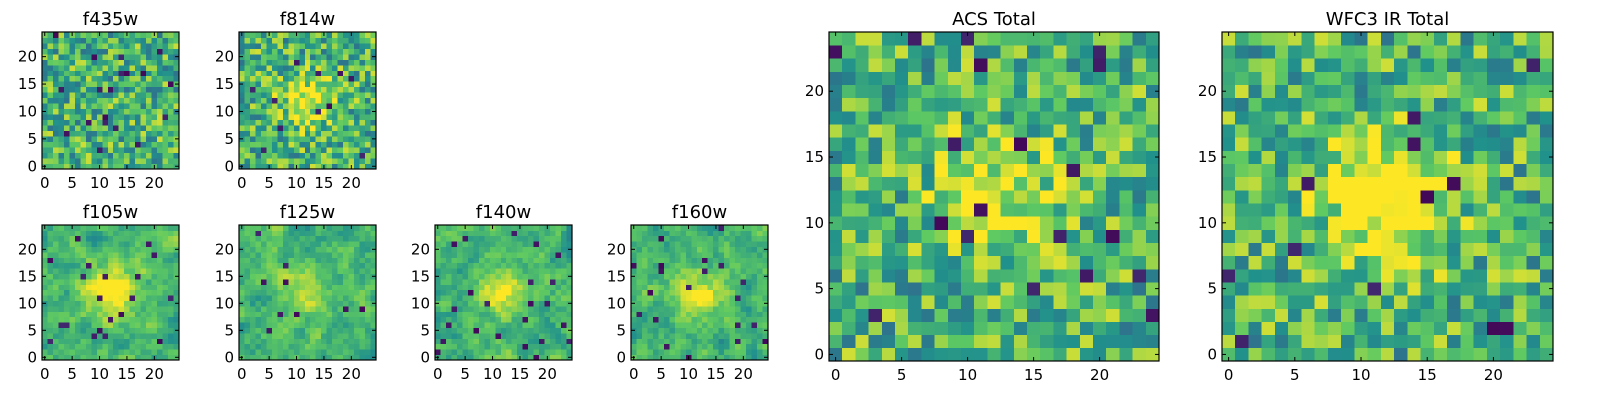 The width and height of the screenshot is (1600, 400). What do you see at coordinates (1387, 19) in the screenshot?
I see `panel-title-wfc3-ir-total: WFC3 IR Total` at bounding box center [1387, 19].